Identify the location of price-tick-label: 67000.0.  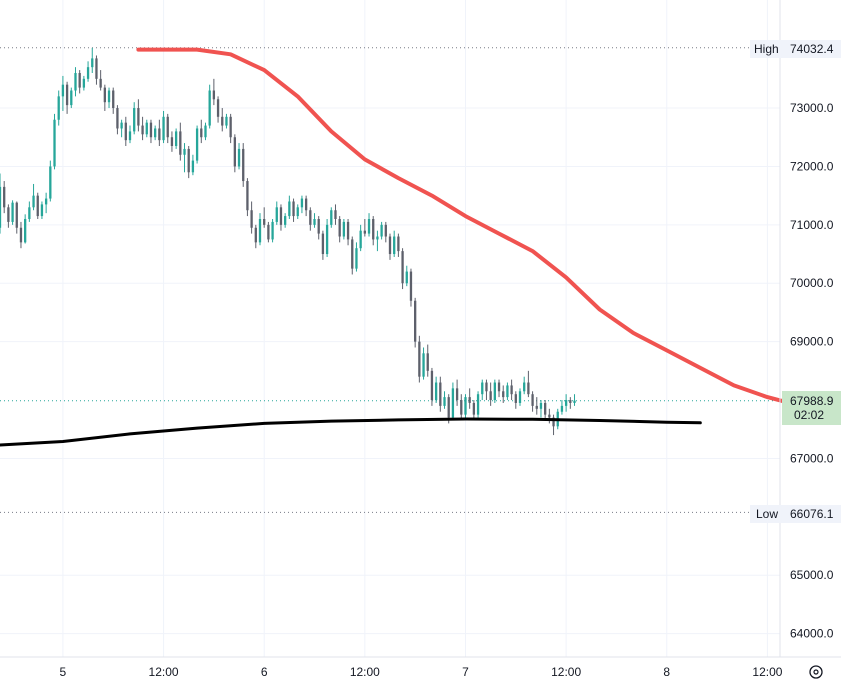
(812, 458).